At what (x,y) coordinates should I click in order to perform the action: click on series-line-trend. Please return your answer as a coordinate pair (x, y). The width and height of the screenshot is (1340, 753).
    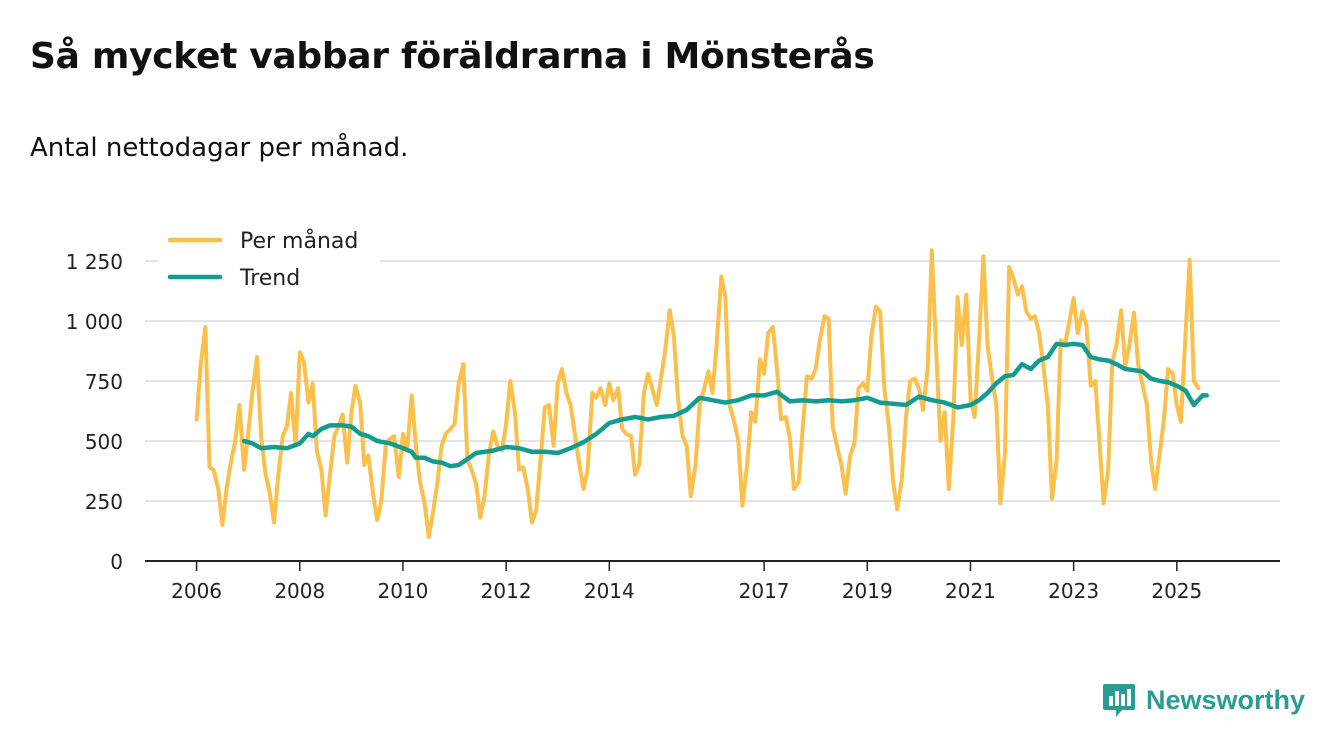
    Looking at the image, I should click on (725, 405).